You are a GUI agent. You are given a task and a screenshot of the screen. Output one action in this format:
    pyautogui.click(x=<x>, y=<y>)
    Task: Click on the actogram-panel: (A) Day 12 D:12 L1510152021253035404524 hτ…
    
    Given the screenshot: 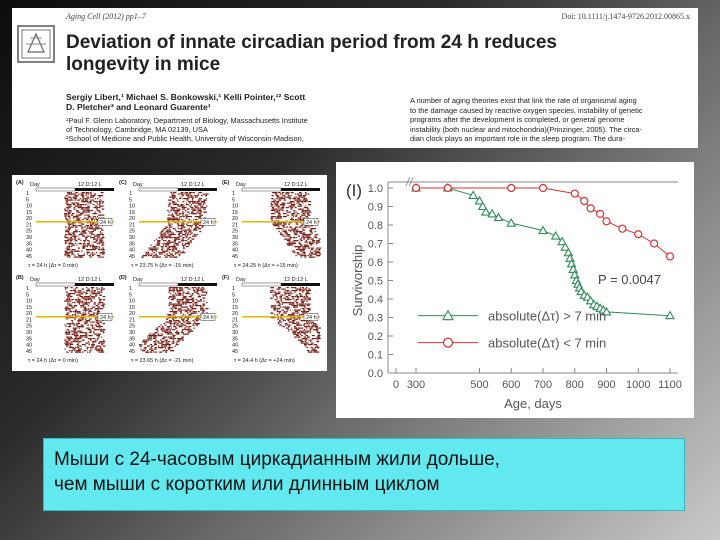 What is the action you would take?
    pyautogui.click(x=65, y=224)
    